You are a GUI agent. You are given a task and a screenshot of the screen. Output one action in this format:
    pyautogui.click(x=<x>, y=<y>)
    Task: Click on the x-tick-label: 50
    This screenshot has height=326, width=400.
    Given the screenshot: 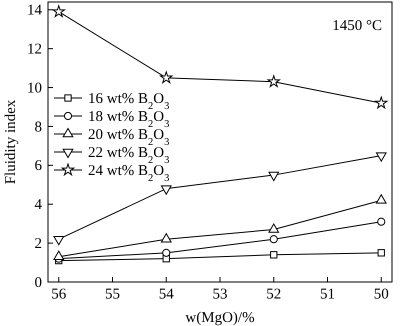 What is the action you would take?
    pyautogui.click(x=381, y=294)
    